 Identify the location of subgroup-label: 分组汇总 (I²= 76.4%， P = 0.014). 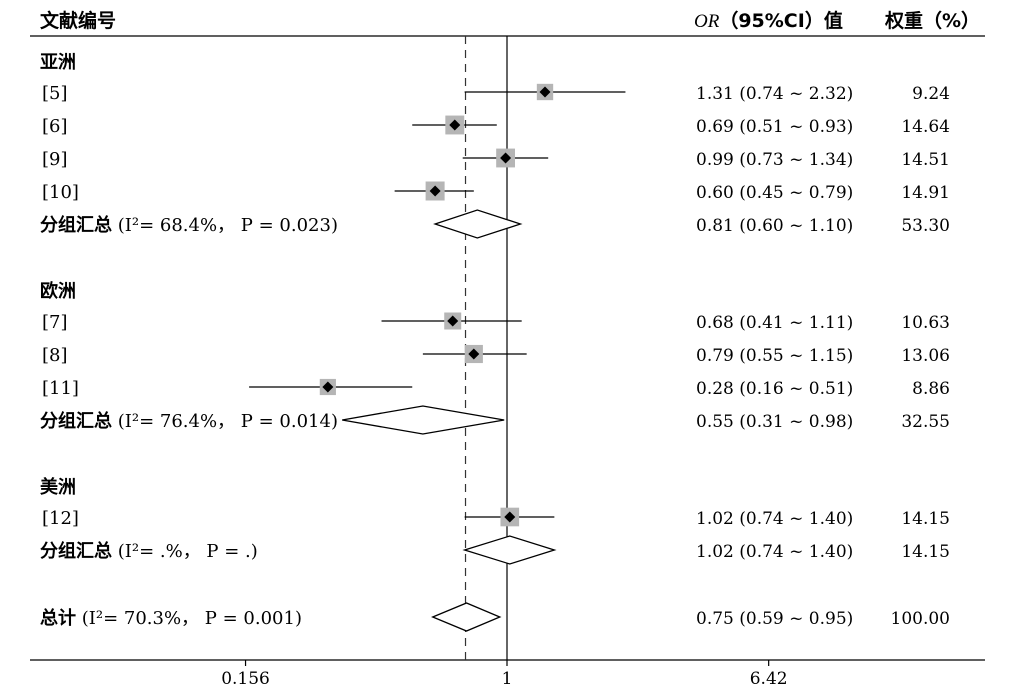
(189, 421).